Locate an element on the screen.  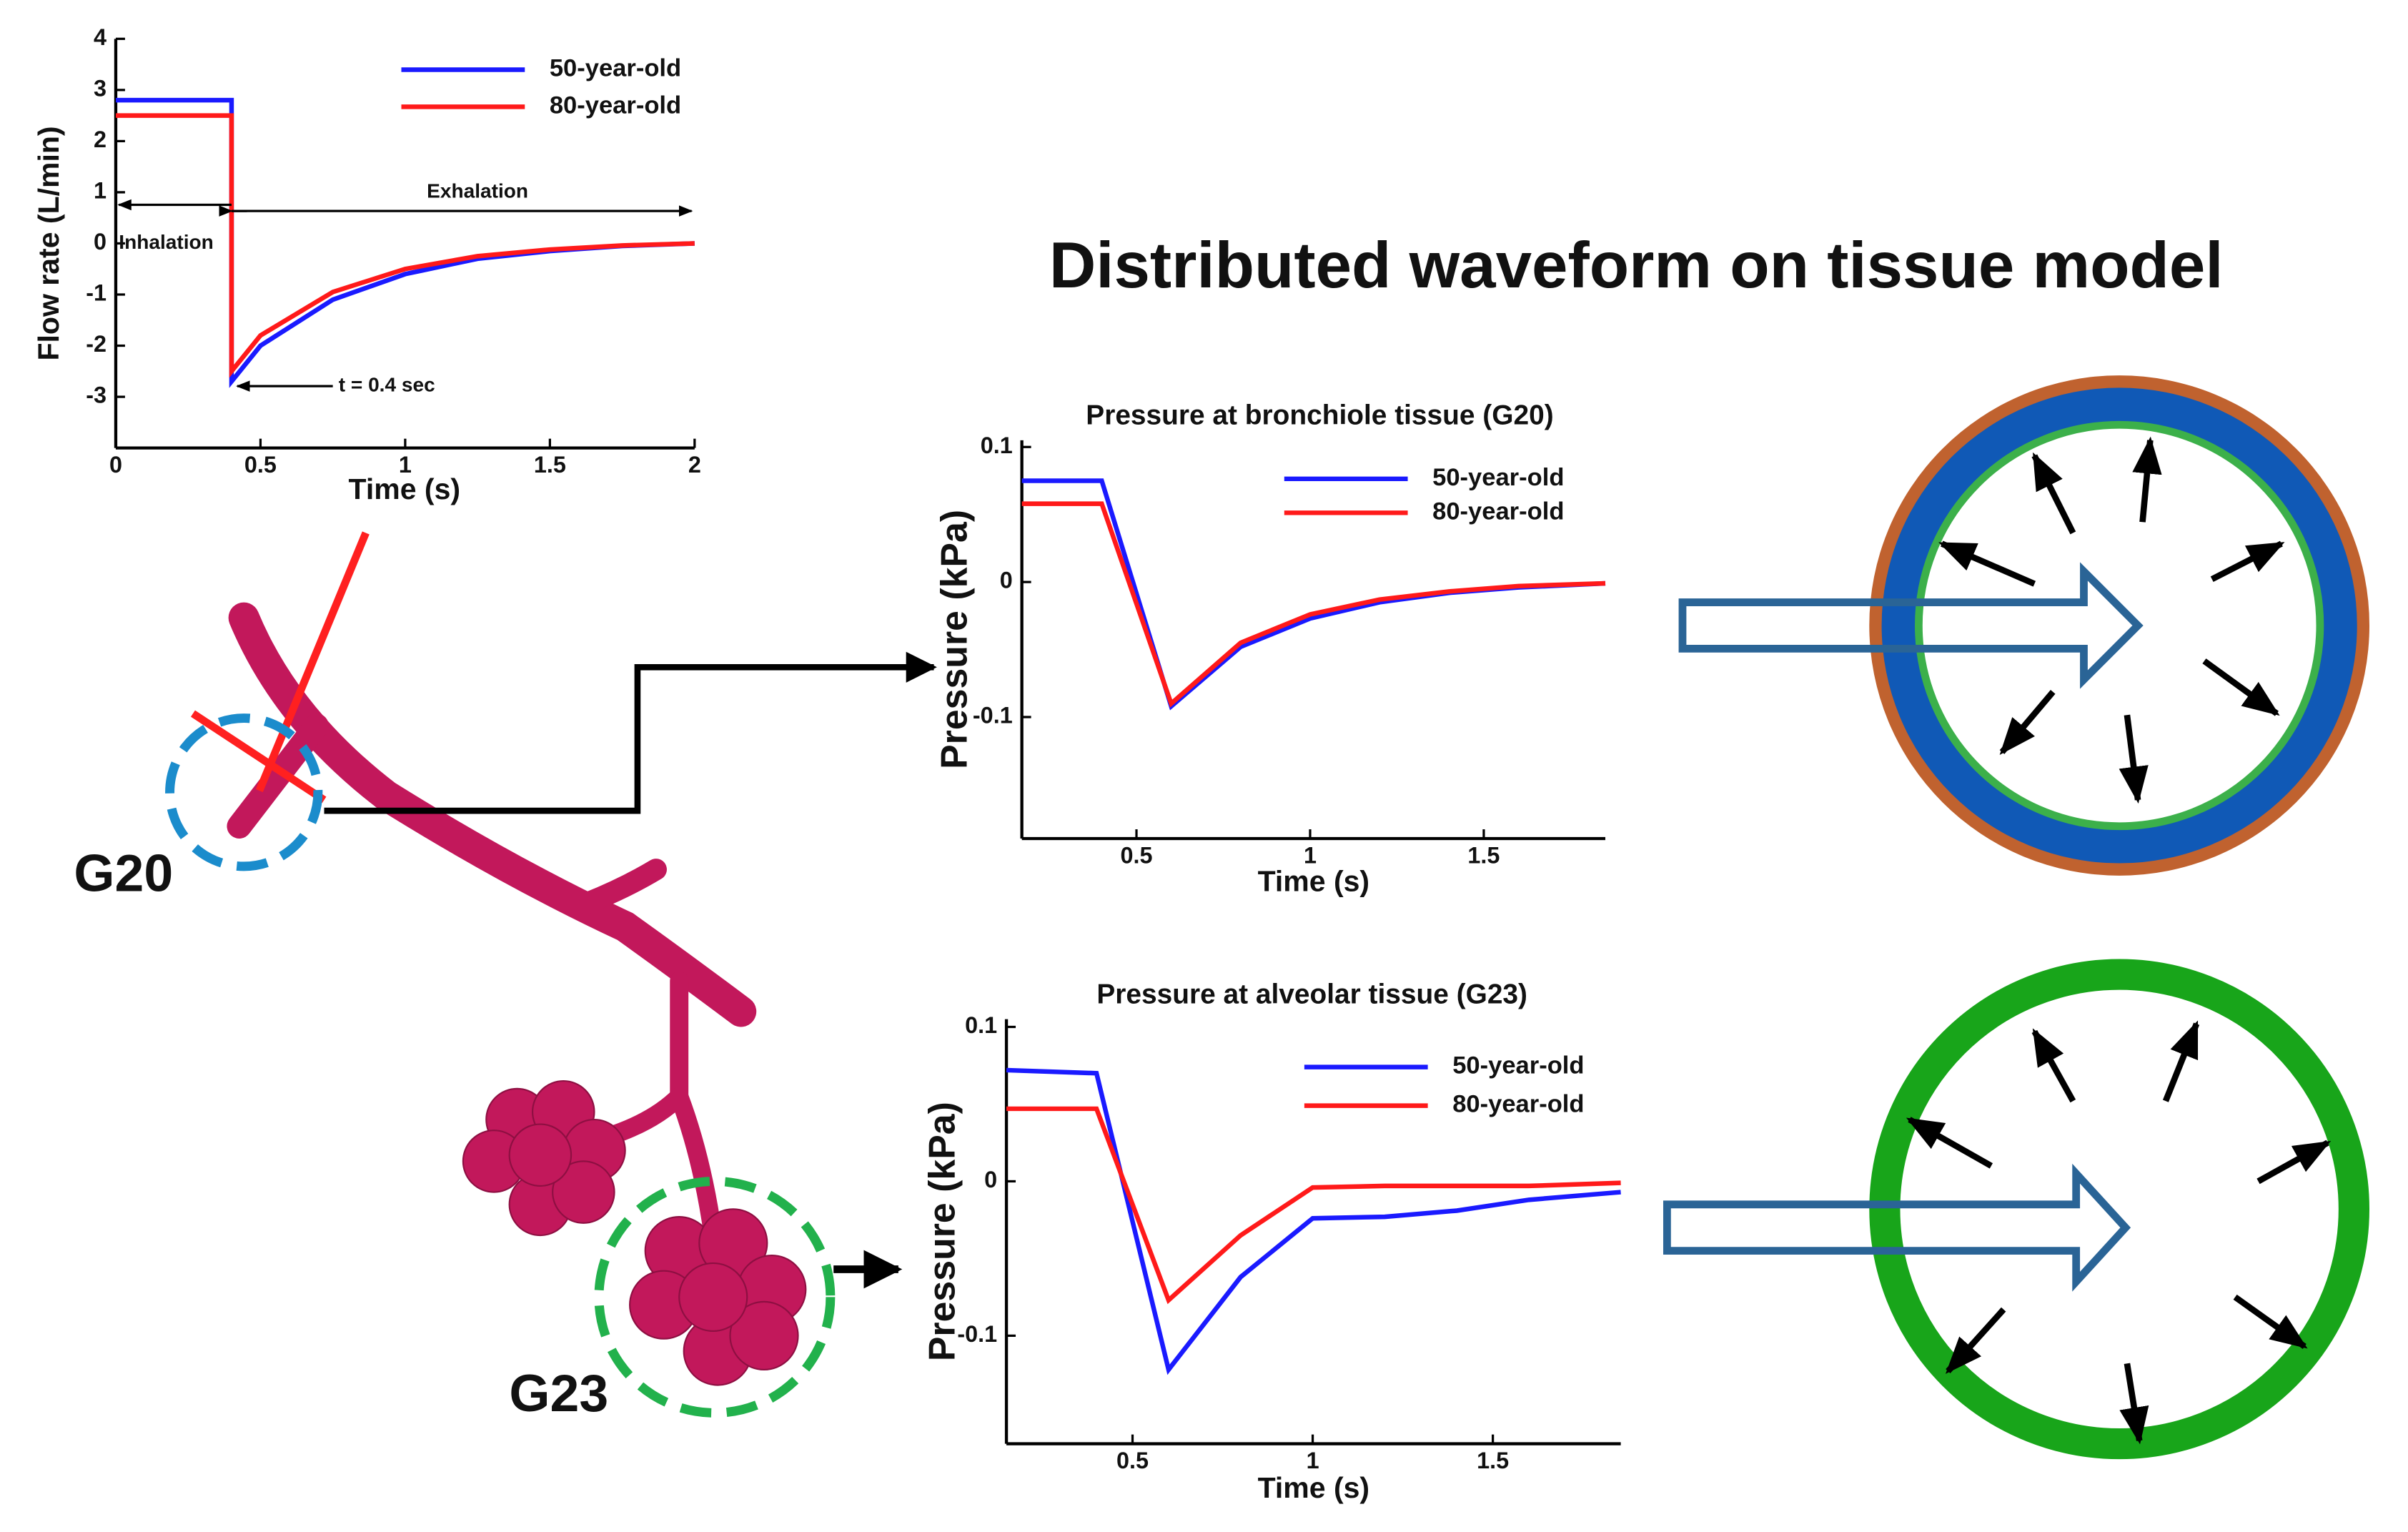
x-tick-label: 2 is located at coordinates (695, 465).